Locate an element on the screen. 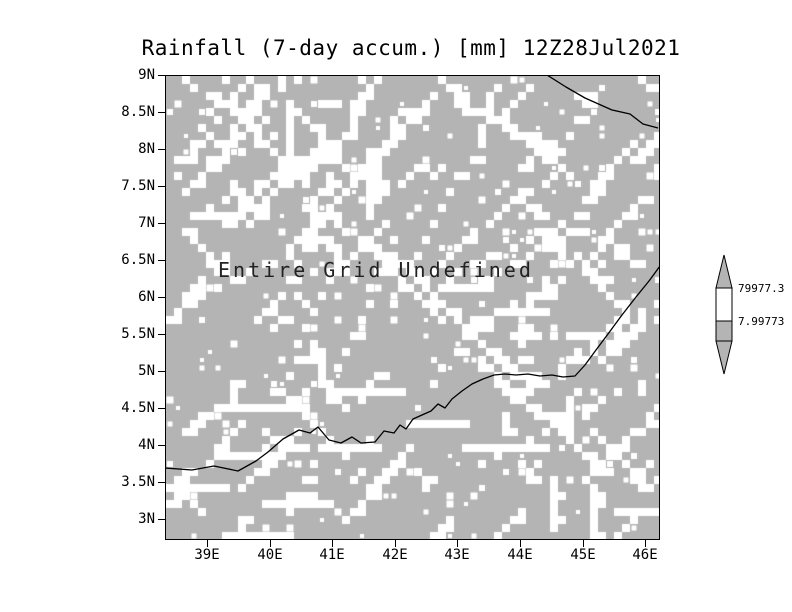  y-tick-label: 6N is located at coordinates (146, 297).